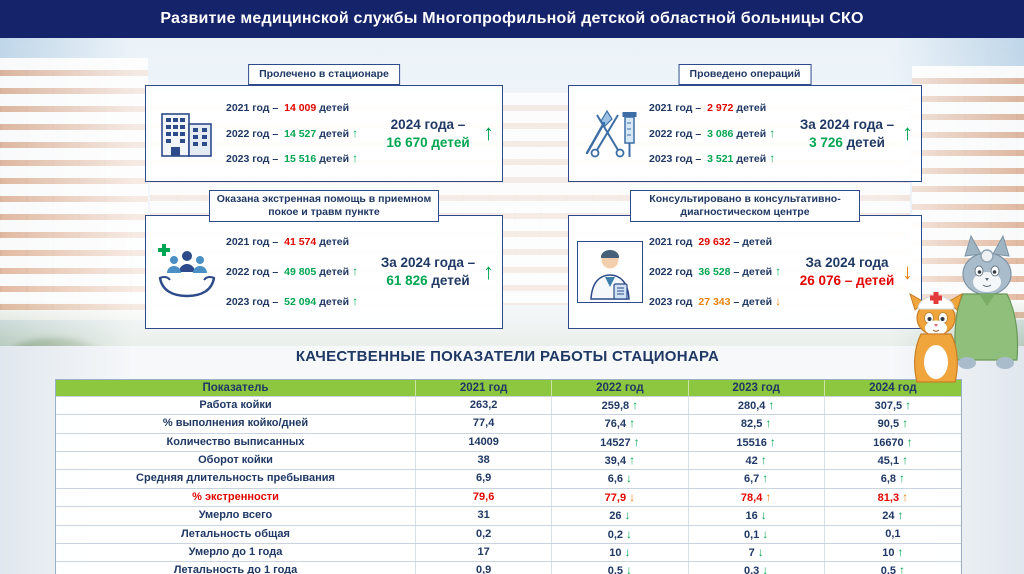  I want to click on table-cell: 17, so click(484, 552).